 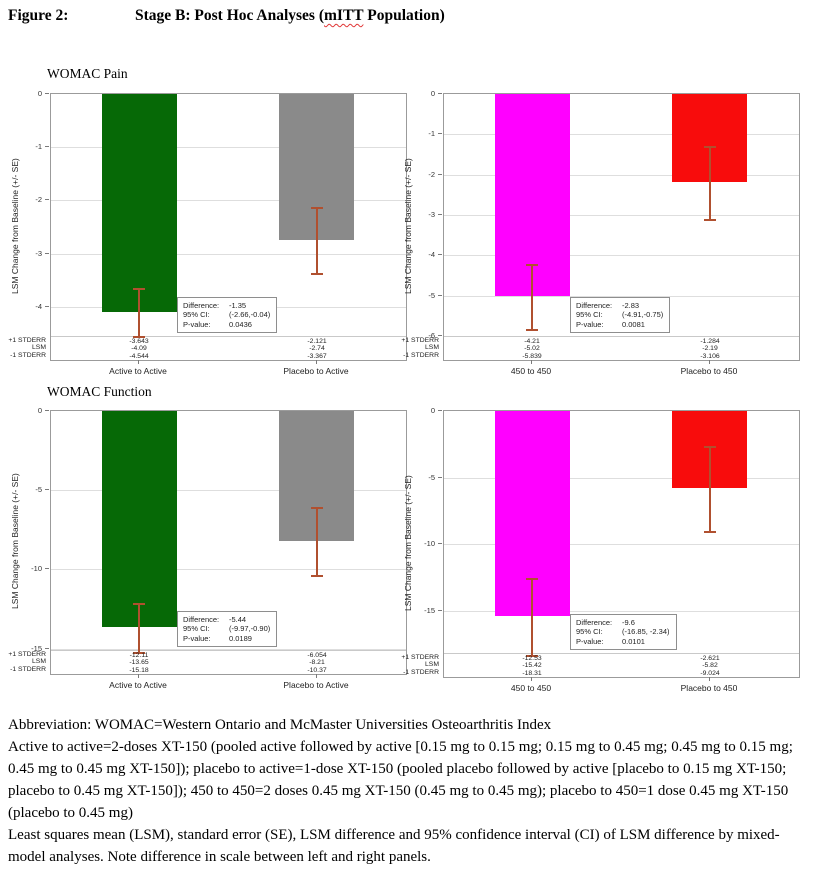 I want to click on value-row: -13.65, so click(x=139, y=663).